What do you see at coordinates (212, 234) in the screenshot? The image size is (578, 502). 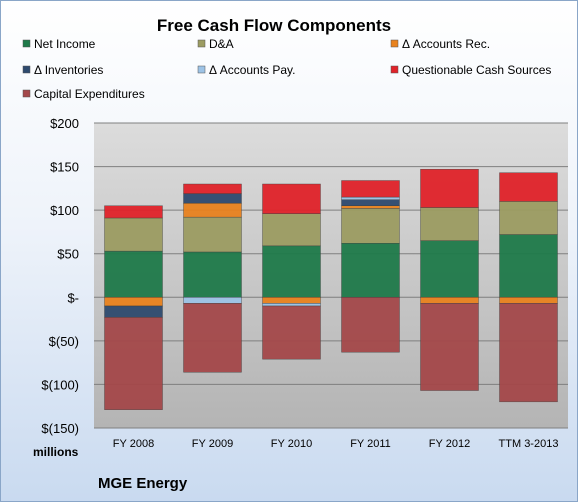 I see `bar-d-a-fy-2009` at bounding box center [212, 234].